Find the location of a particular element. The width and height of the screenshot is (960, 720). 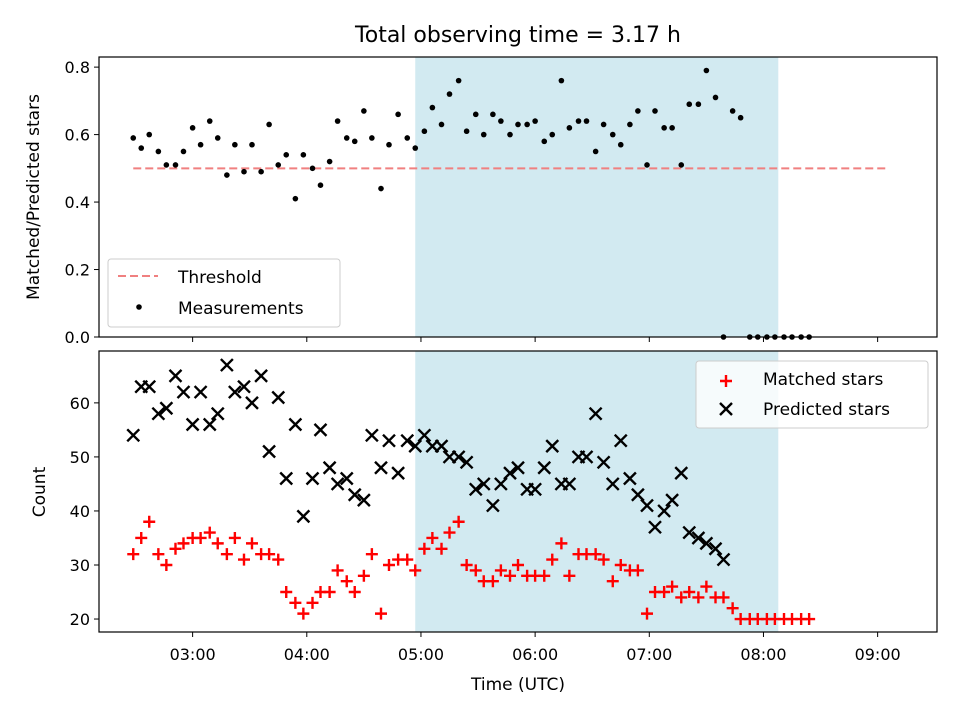

x-tick-label: 08:00 is located at coordinates (763, 654).